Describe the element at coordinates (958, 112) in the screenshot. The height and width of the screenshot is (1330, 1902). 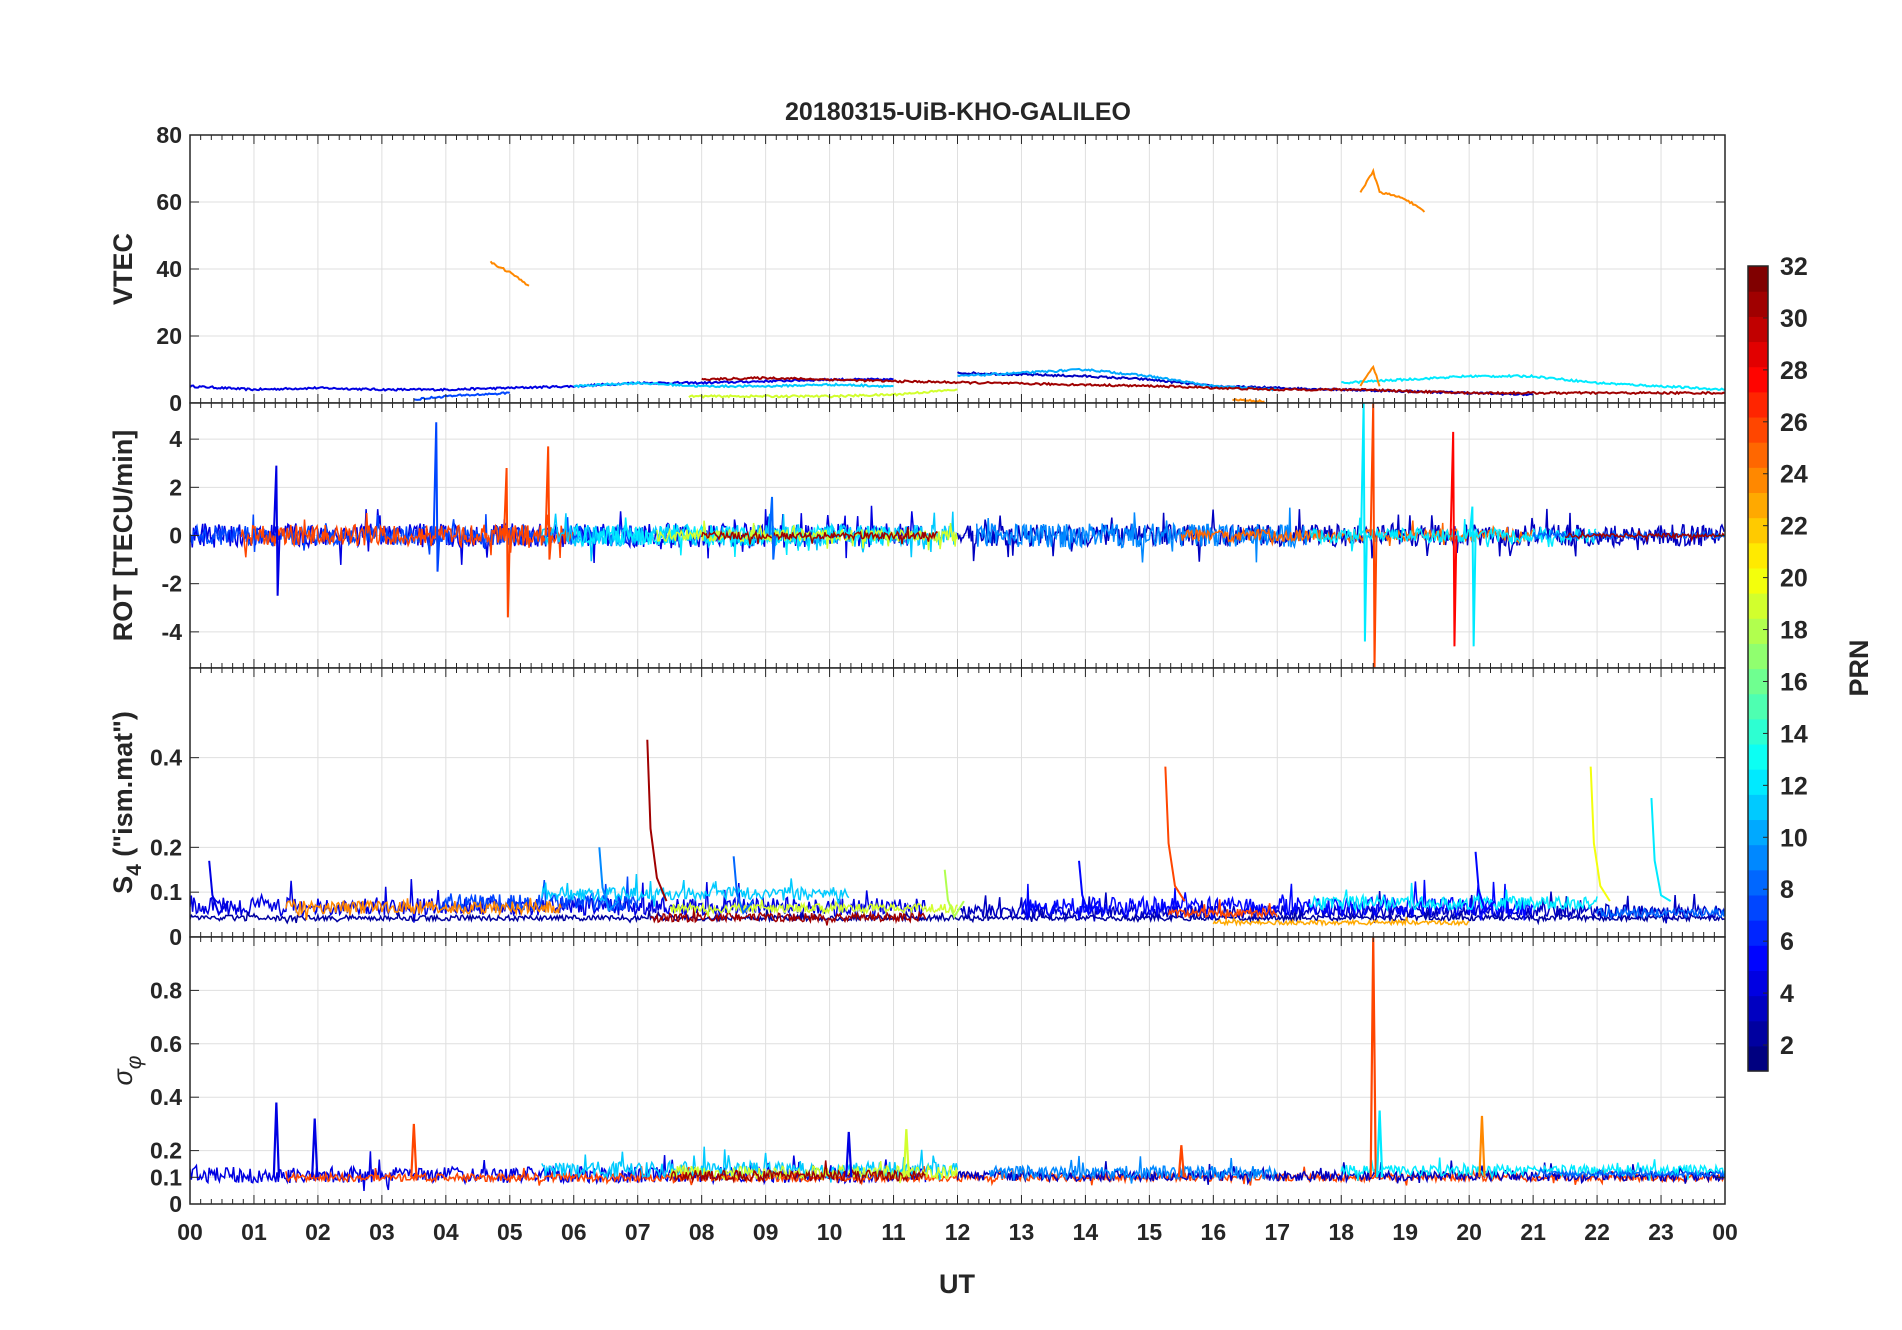
I see `chart-title: 20180315-UiB-KHO-GALILEO` at that location.